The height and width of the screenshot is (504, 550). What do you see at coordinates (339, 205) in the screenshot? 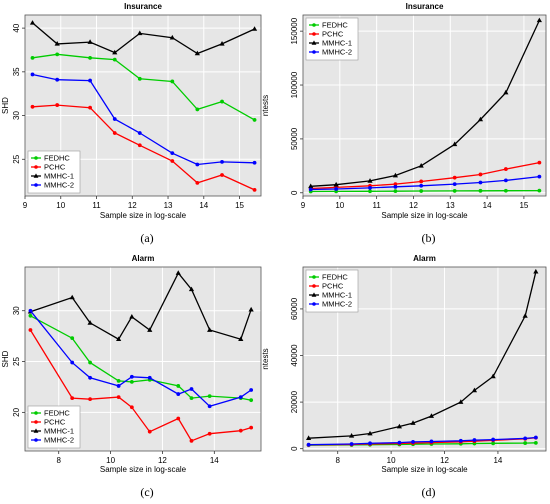
I see `x-tick-label: 10` at bounding box center [339, 205].